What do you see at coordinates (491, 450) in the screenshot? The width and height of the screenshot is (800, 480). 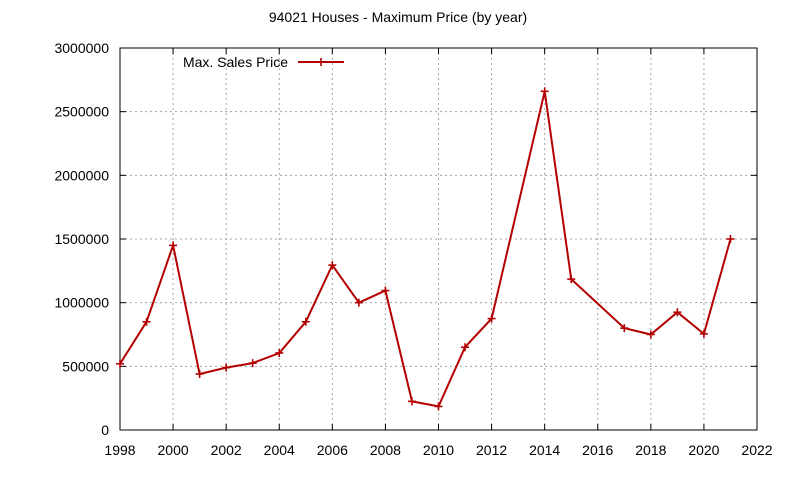 I see `x-tick-label: 2012` at bounding box center [491, 450].